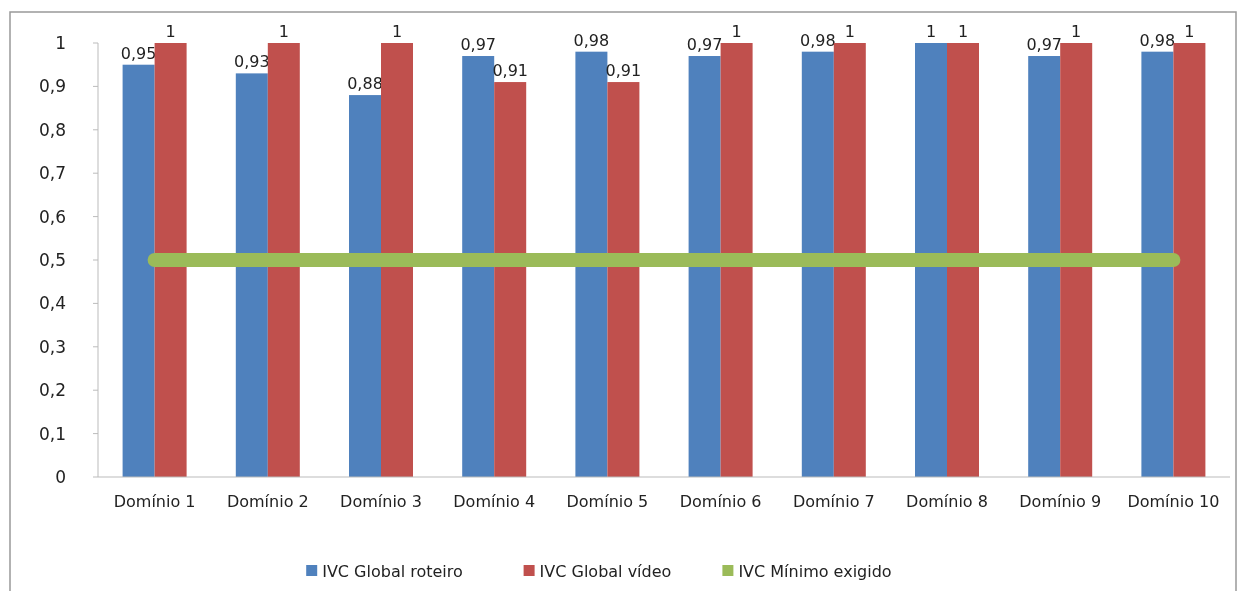 The image size is (1246, 599). I want to click on data-label: 0,93, so click(251, 62).